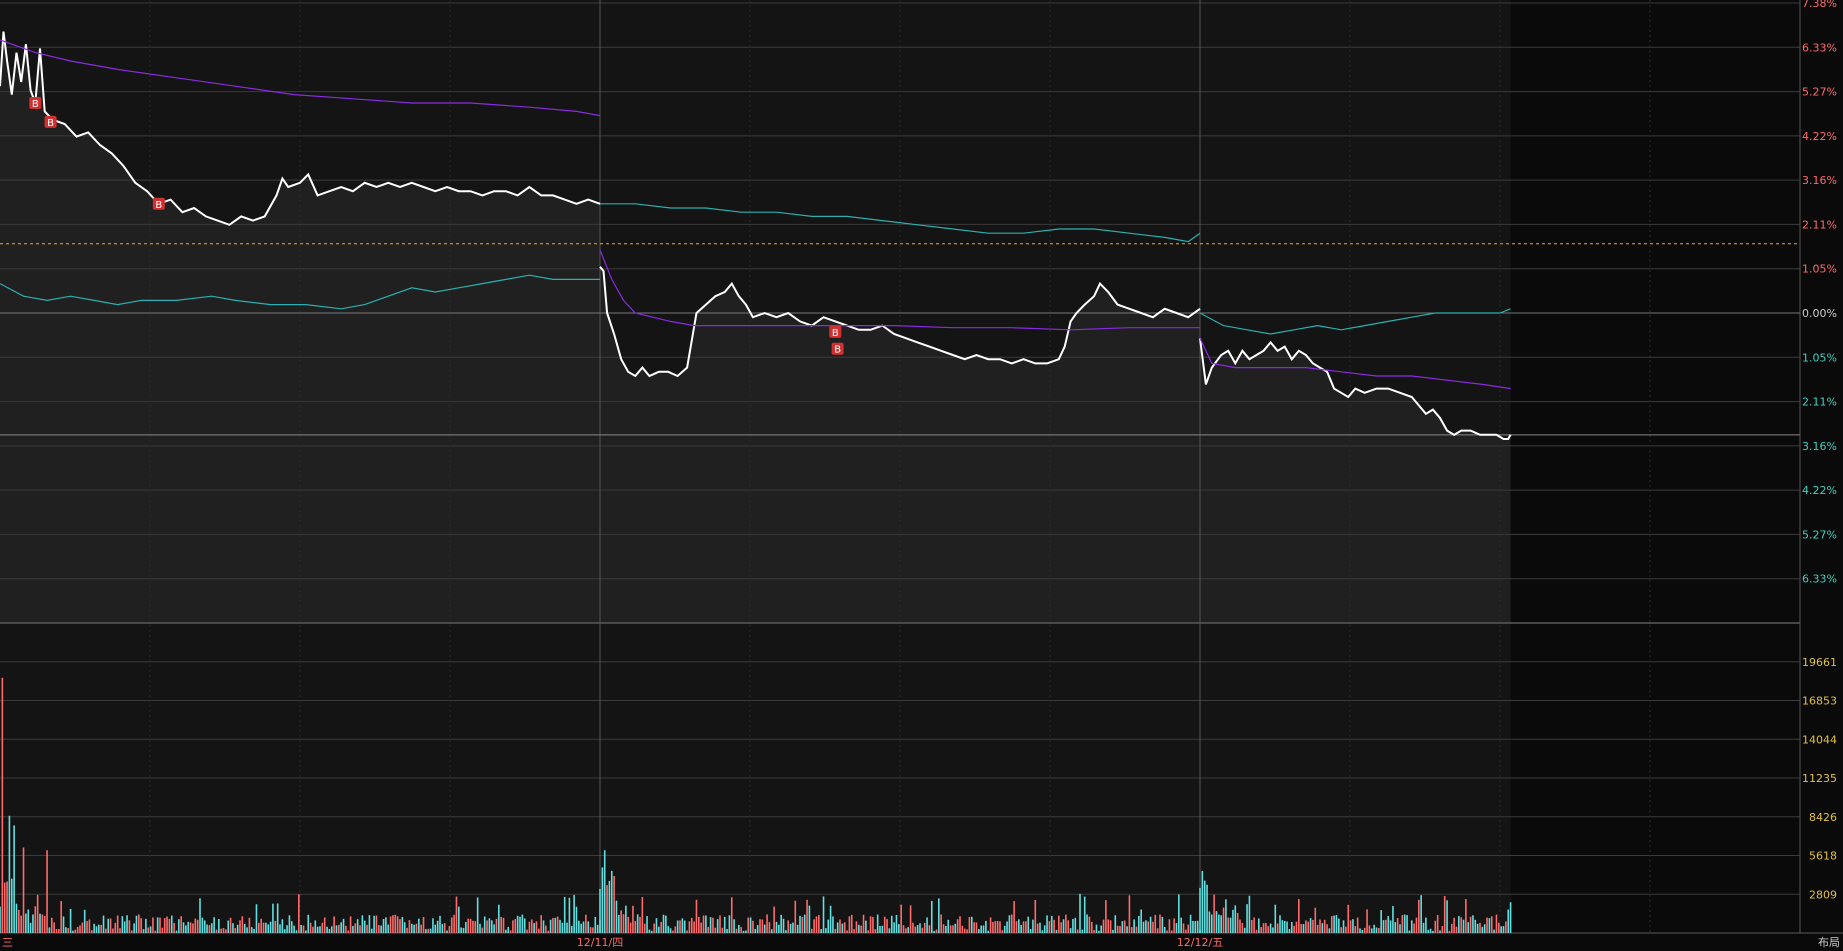  What do you see at coordinates (1819, 701) in the screenshot?
I see `volume-axis-label: 16853` at bounding box center [1819, 701].